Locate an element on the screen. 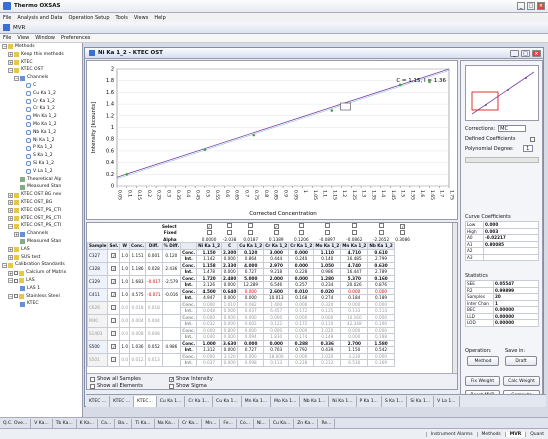 This screenshot has height=439, width=548. draft-button: Draft is located at coordinates (521, 361).